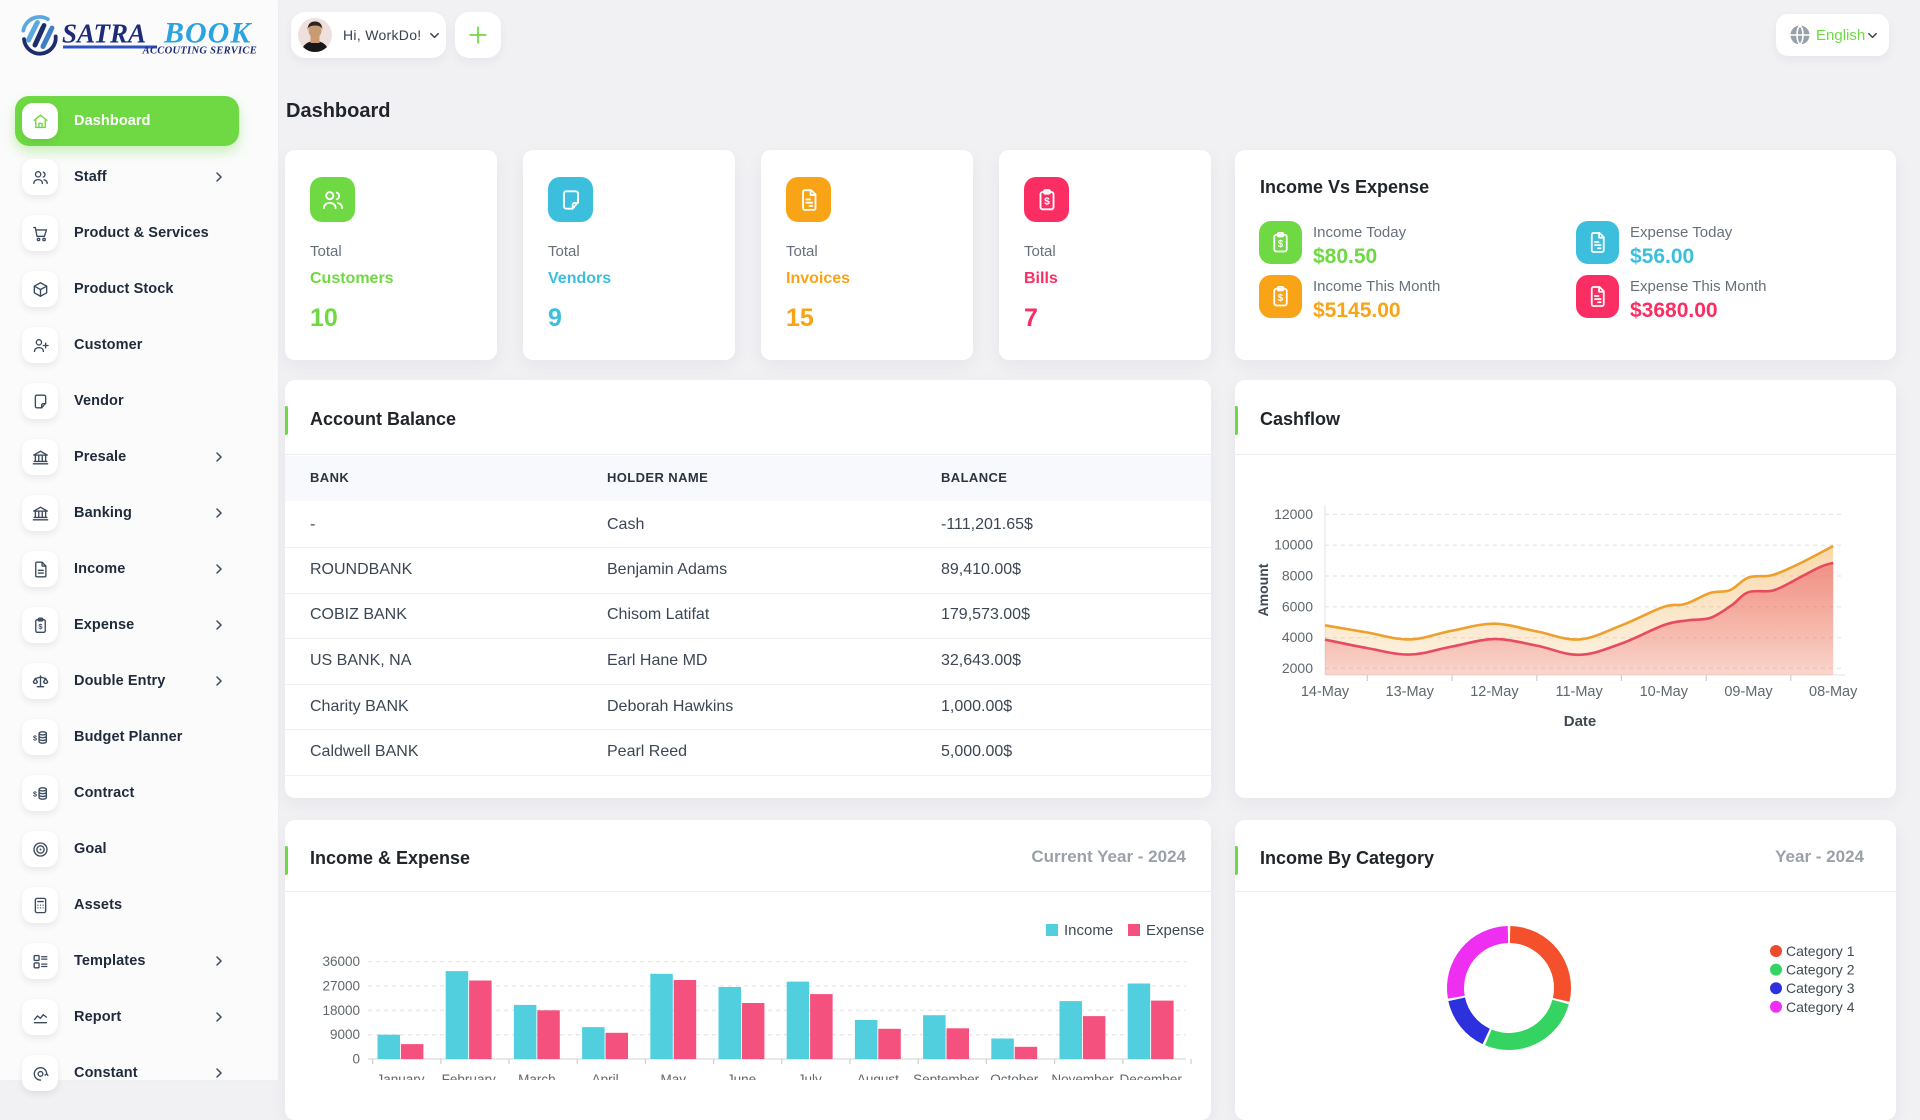 The width and height of the screenshot is (1920, 1120). What do you see at coordinates (469, 1076) in the screenshot?
I see `svg-text: February` at bounding box center [469, 1076].